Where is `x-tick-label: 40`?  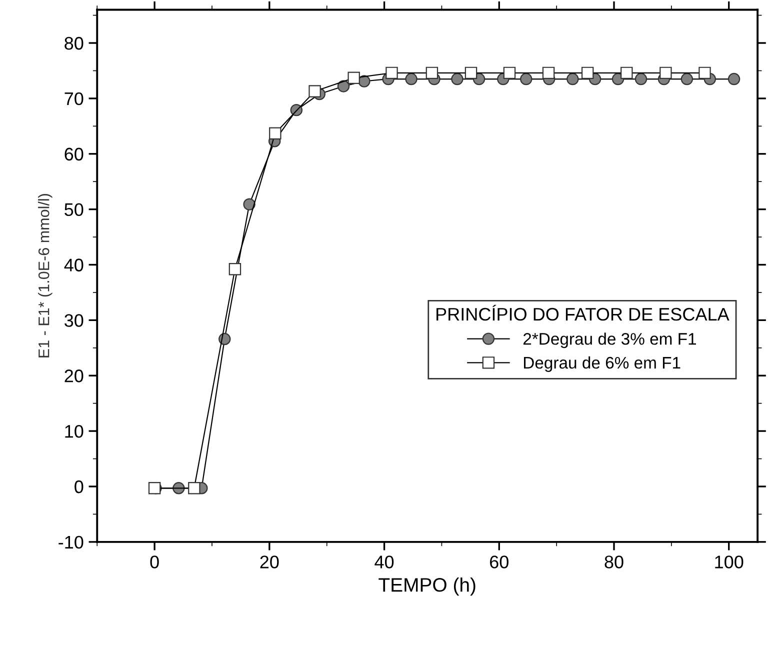 x-tick-label: 40 is located at coordinates (384, 562).